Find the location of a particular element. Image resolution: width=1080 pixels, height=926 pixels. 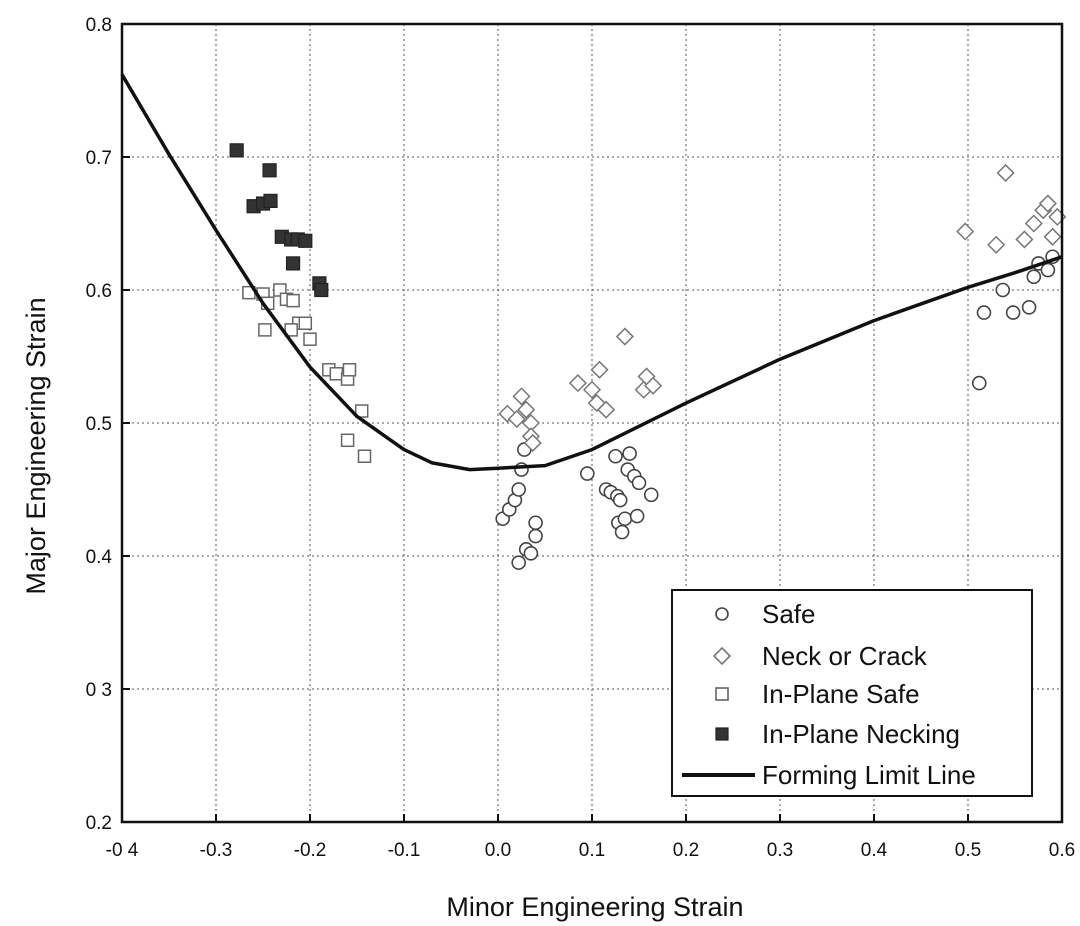

legend-label-in-plane-safe: In-Plane Safe is located at coordinates (841, 694).